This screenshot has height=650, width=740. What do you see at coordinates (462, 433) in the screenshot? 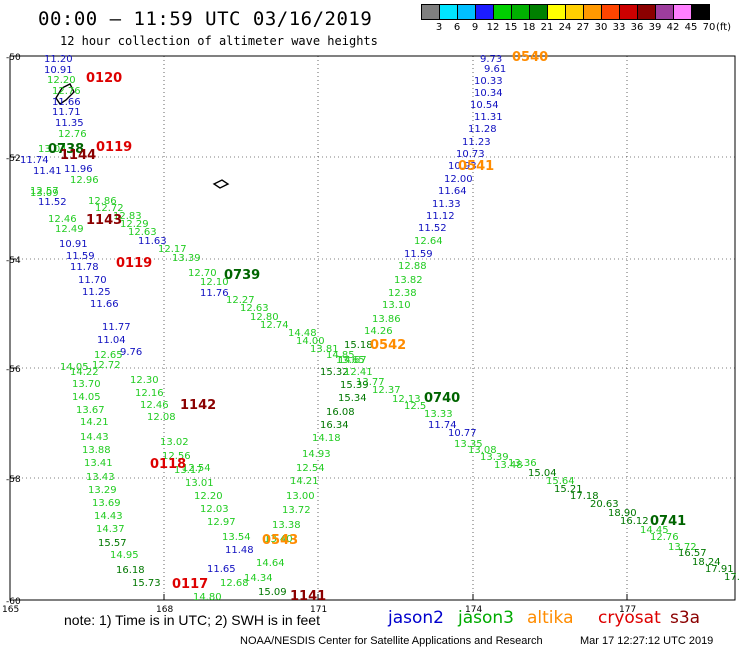
I see `wave-height-label: 10.77` at bounding box center [462, 433].